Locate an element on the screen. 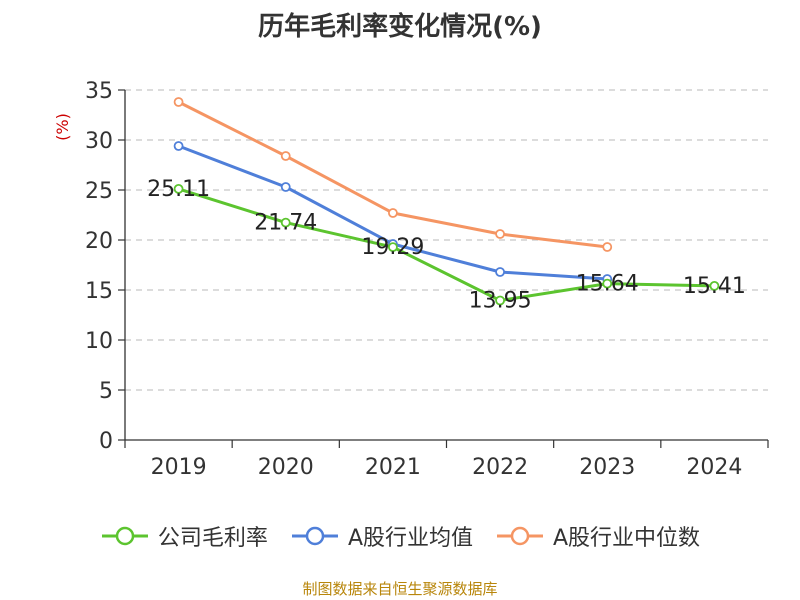 This screenshot has width=800, height=600. y-tick-label: 15 is located at coordinates (99, 291).